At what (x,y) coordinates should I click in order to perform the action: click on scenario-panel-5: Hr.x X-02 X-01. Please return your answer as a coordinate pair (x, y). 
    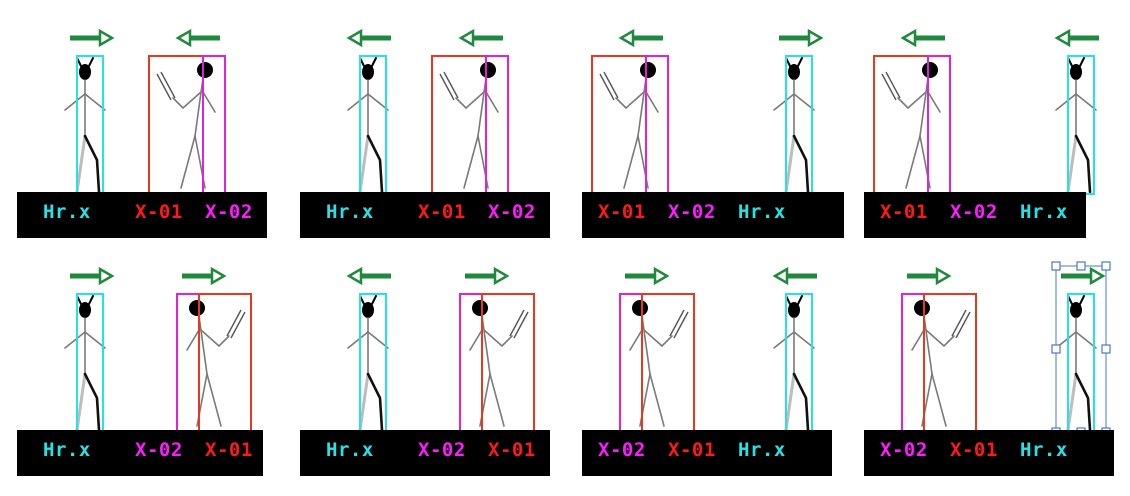
    Looking at the image, I should click on (148, 368).